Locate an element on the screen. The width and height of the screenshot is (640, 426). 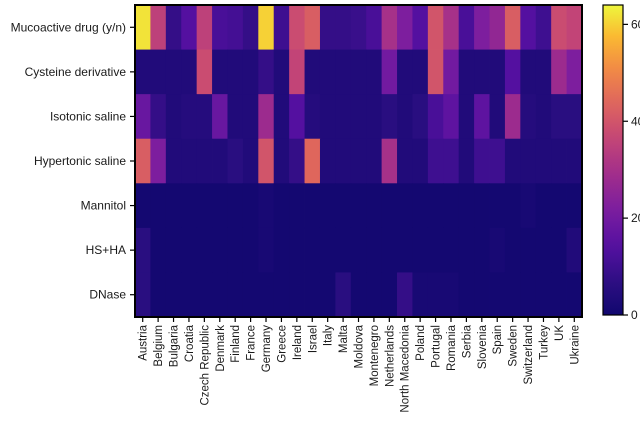
colorbar is located at coordinates (613, 160).